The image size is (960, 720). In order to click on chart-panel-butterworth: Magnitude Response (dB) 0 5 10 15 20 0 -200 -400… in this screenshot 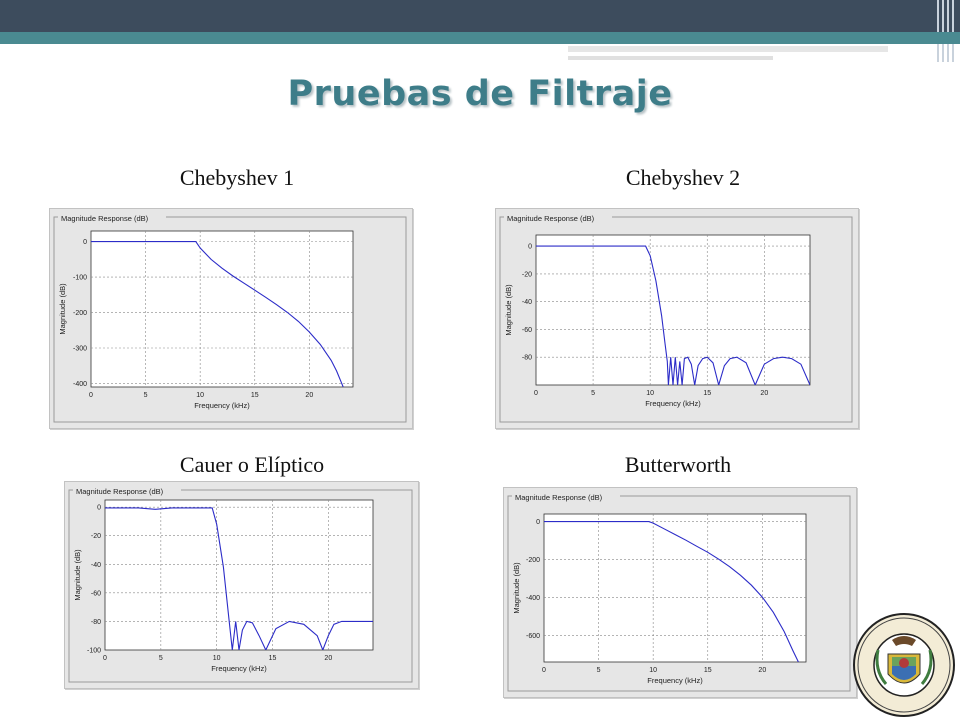, I will do `click(680, 592)`.